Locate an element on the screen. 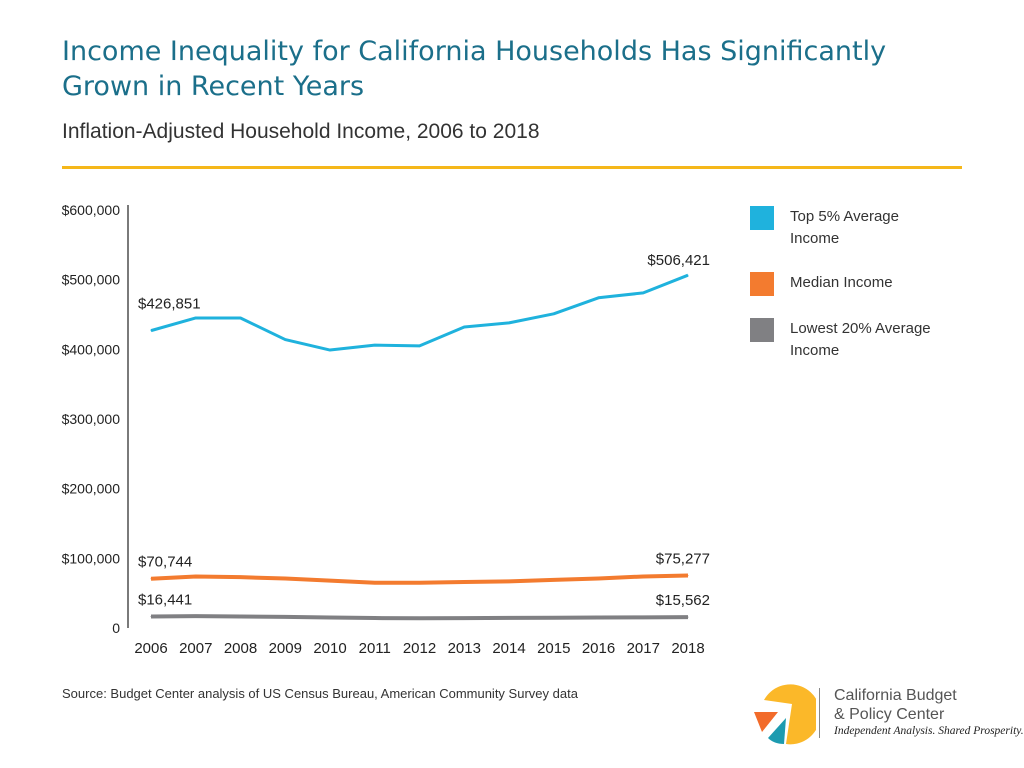 This screenshot has width=1024, height=768. y-tick-label: $200,000 is located at coordinates (91, 489).